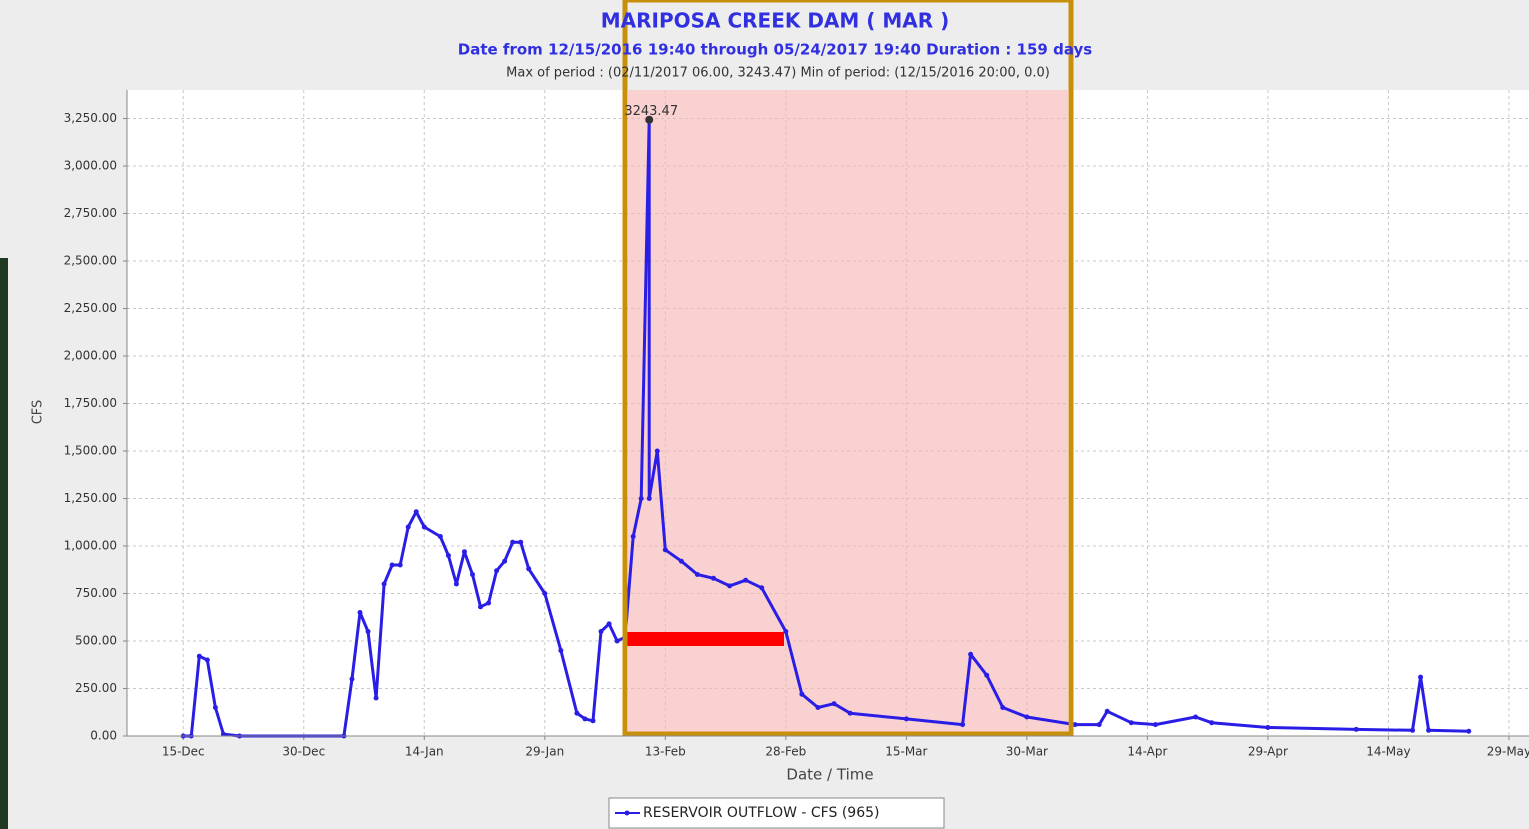  Describe the element at coordinates (4, 543) in the screenshot. I see `edge-strip` at that location.